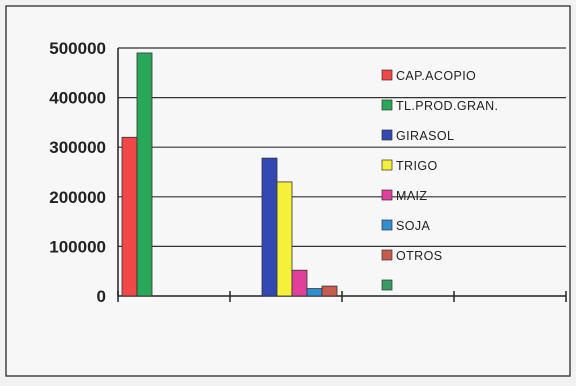 Image resolution: width=576 pixels, height=386 pixels. What do you see at coordinates (101, 296) in the screenshot?
I see `y-tick-label: 0` at bounding box center [101, 296].